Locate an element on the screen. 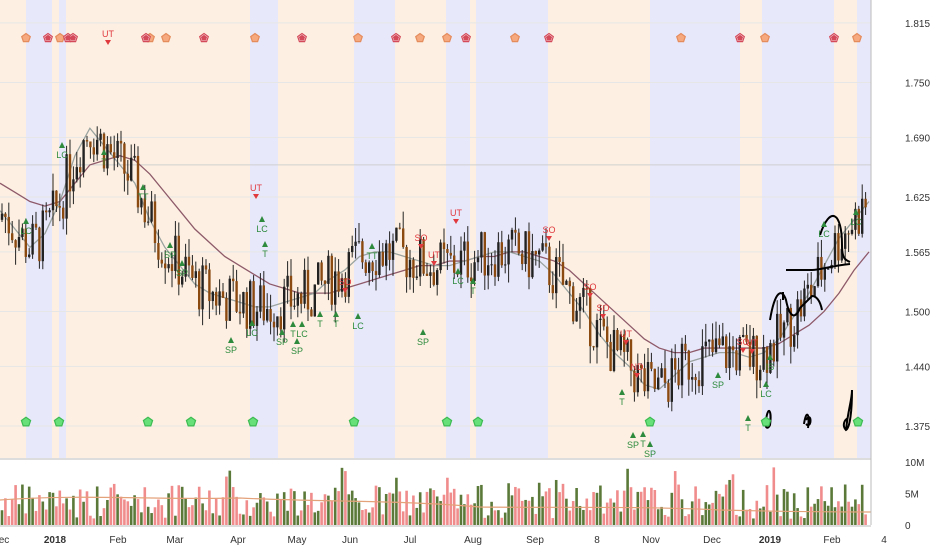  time-tick-10: 8 is located at coordinates (597, 540).